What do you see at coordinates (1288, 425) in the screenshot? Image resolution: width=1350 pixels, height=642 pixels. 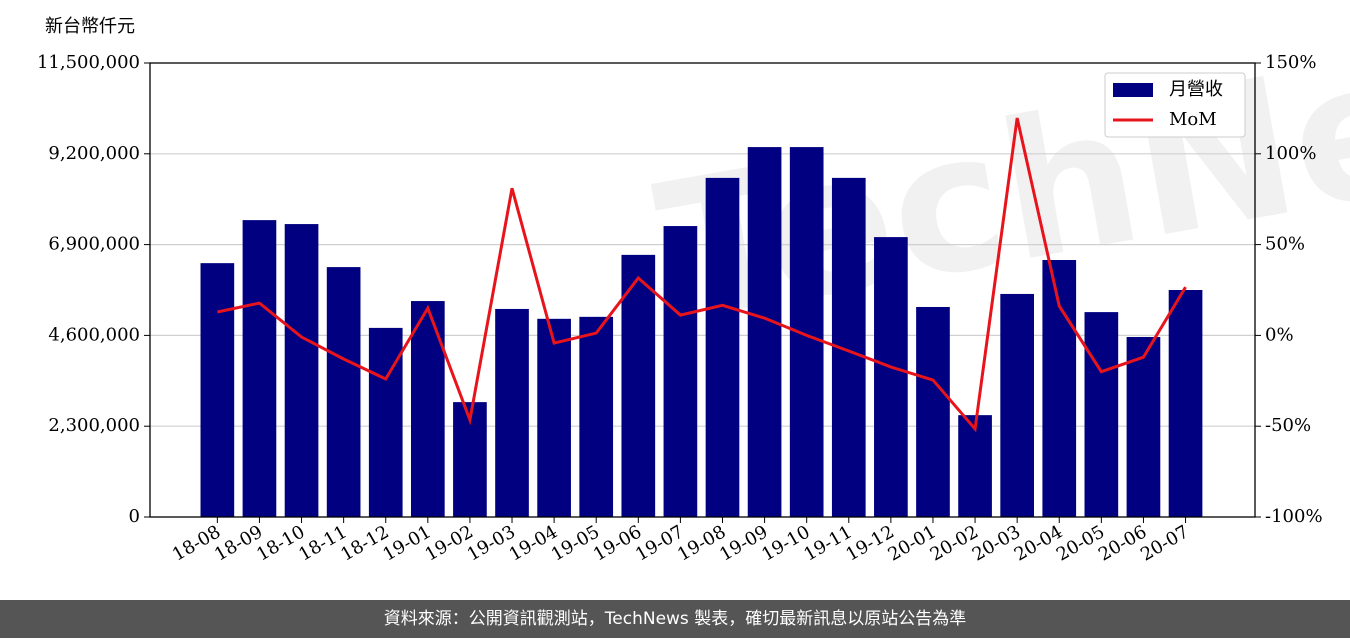 I see `y2-tick-label: -50%` at bounding box center [1288, 425].